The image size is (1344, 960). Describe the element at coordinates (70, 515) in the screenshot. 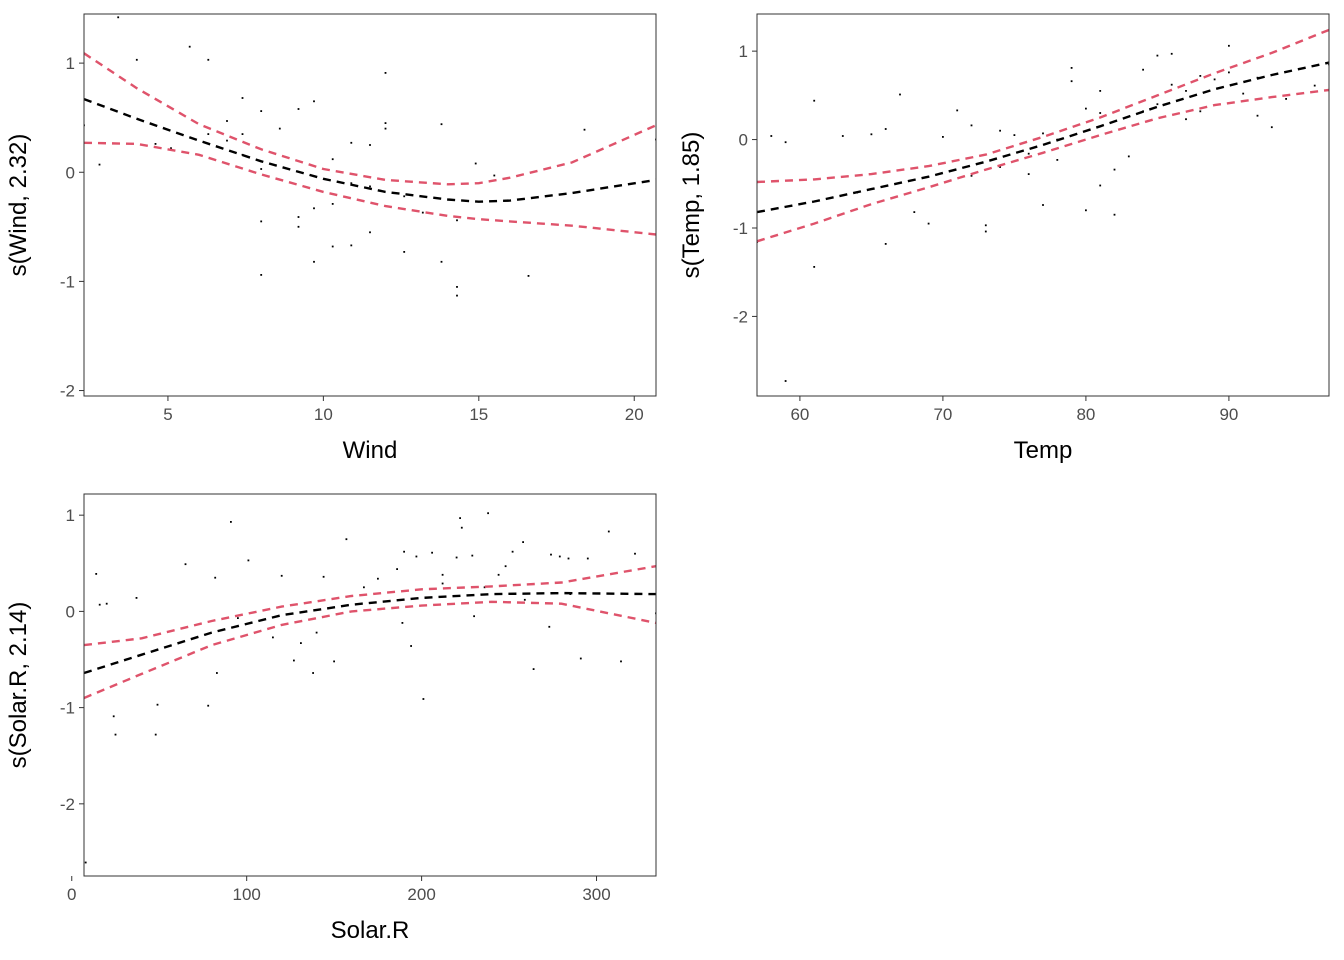

I see `y-tick-label: 1` at that location.